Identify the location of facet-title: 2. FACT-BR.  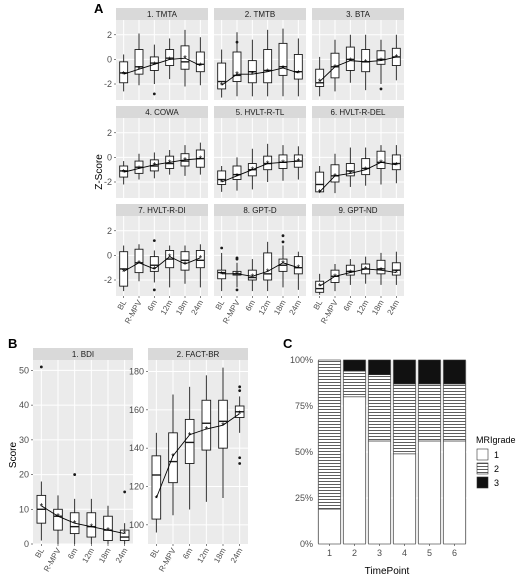
(198, 354).